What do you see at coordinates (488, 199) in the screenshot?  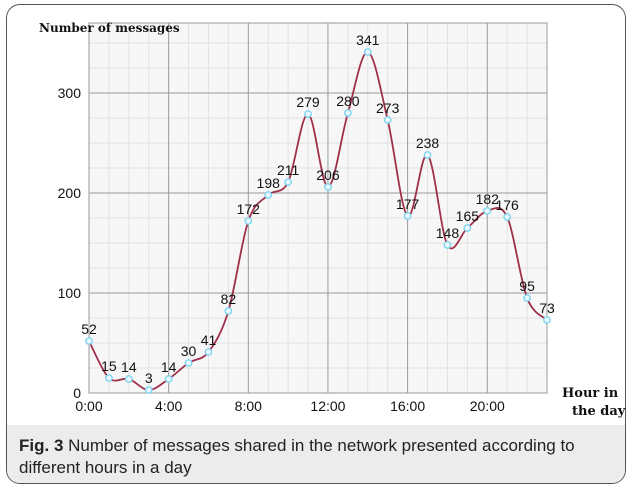 I see `data-label: 182` at bounding box center [488, 199].